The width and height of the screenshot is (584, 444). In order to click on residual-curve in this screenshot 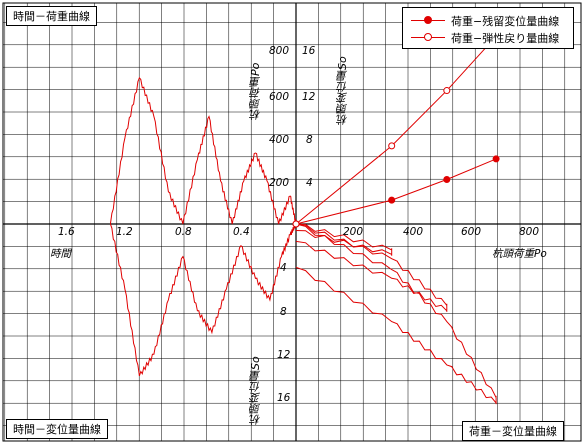, I will do `click(396, 191)`.